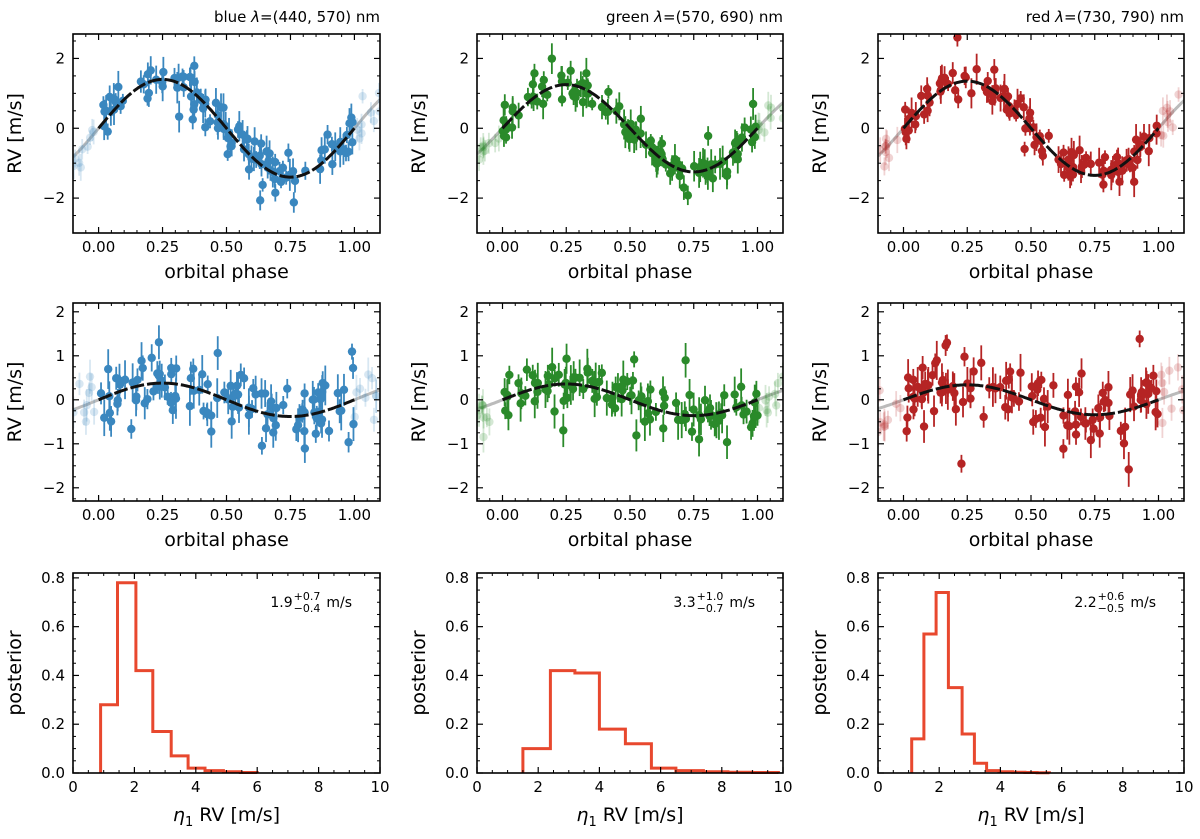  I want to click on panel-title: green λ=(570, 690) nm, so click(694, 17).